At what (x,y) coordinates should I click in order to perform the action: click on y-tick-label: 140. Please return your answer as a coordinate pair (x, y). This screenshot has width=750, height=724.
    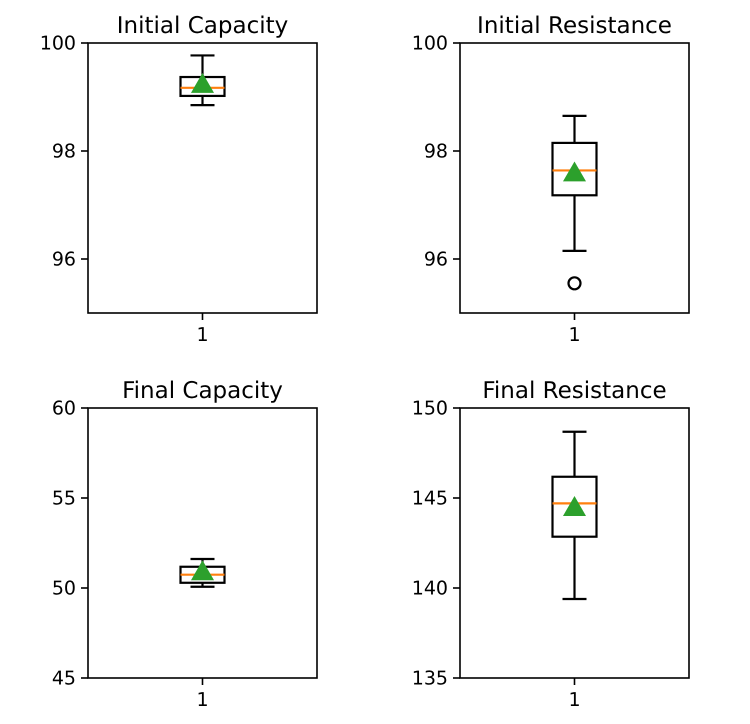
    Looking at the image, I should click on (430, 589).